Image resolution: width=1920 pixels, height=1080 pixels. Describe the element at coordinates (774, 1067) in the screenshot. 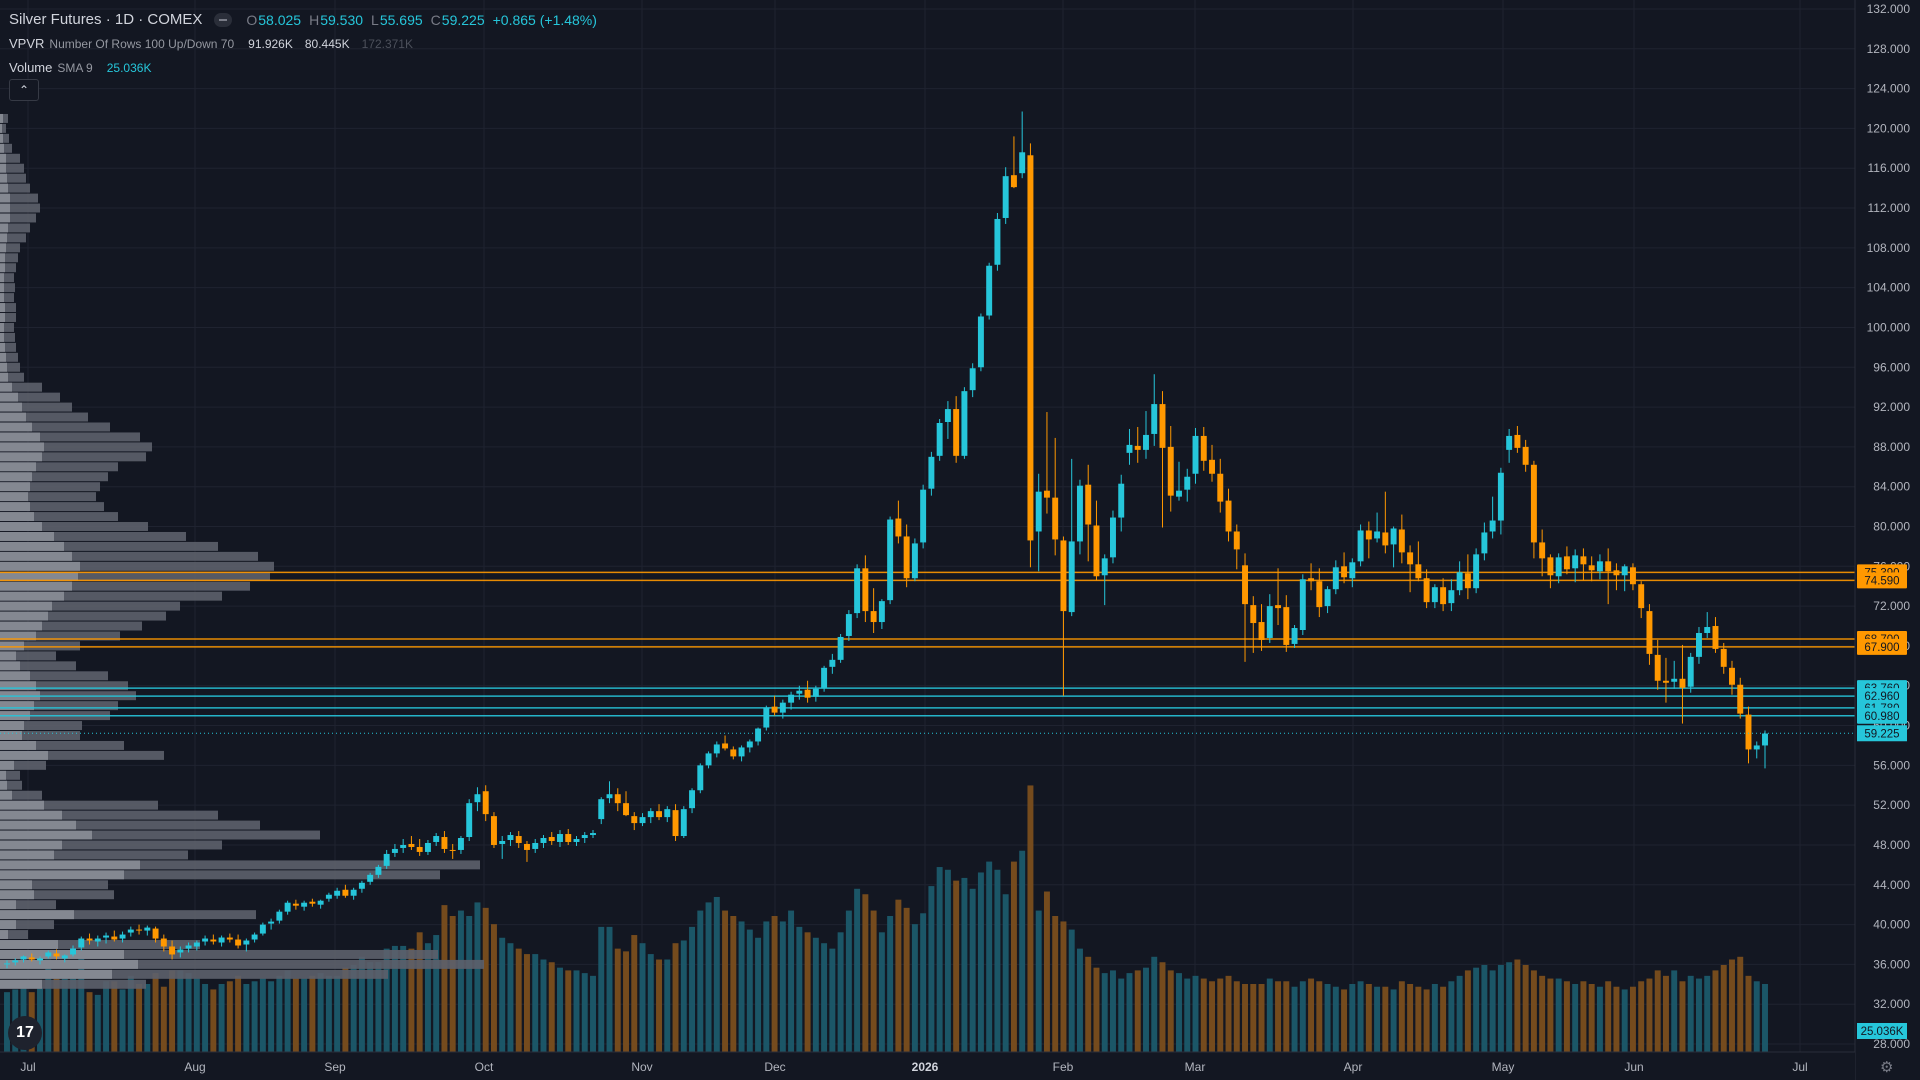

I see `date-tick-label: Dec` at that location.